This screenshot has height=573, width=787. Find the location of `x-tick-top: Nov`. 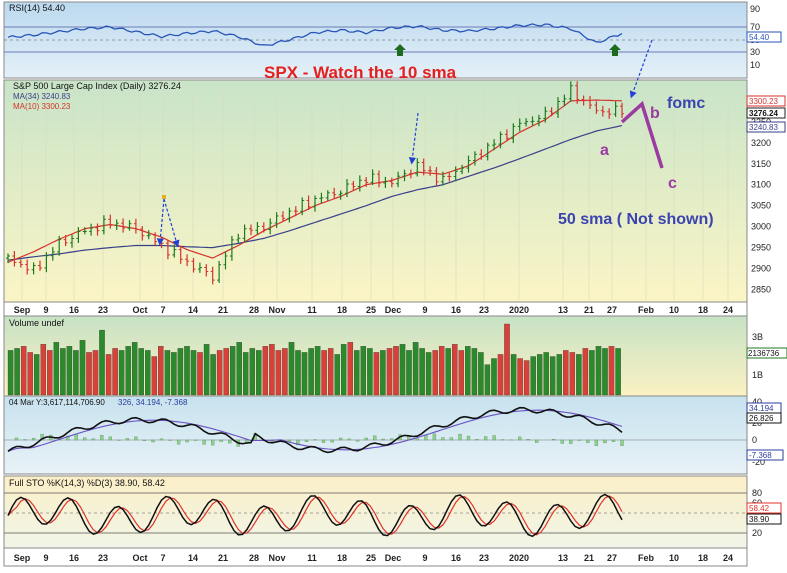

x-tick-top: Nov is located at coordinates (276, 310).